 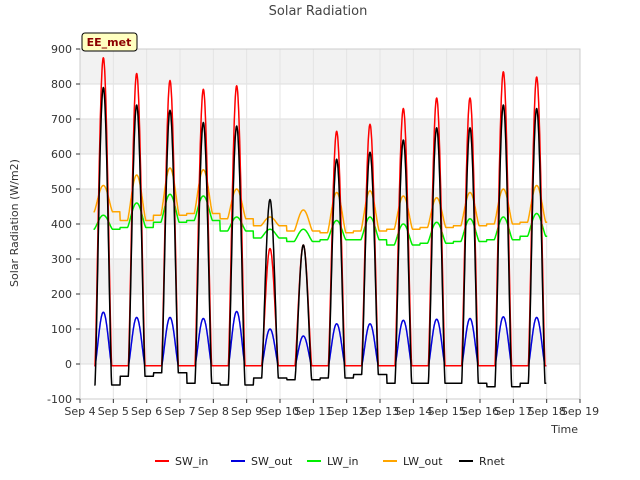 What do you see at coordinates (191, 461) in the screenshot?
I see `legend-label-sw-in: SW_in` at bounding box center [191, 461].